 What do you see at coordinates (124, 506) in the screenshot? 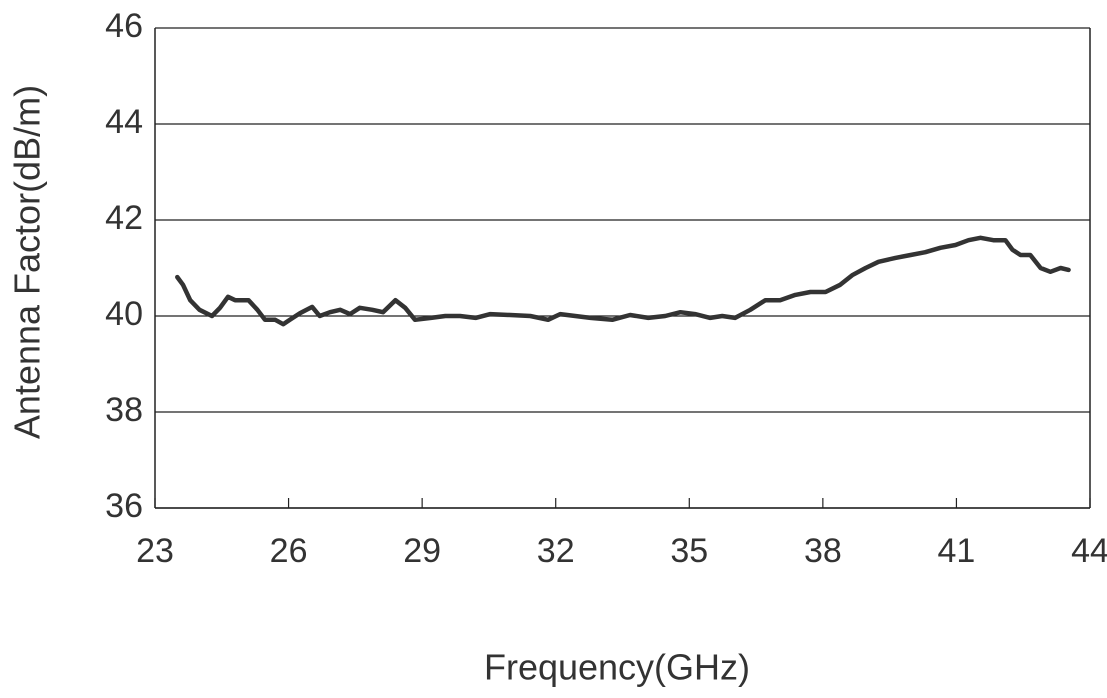
I see `y-tick-label: 36` at bounding box center [124, 506].